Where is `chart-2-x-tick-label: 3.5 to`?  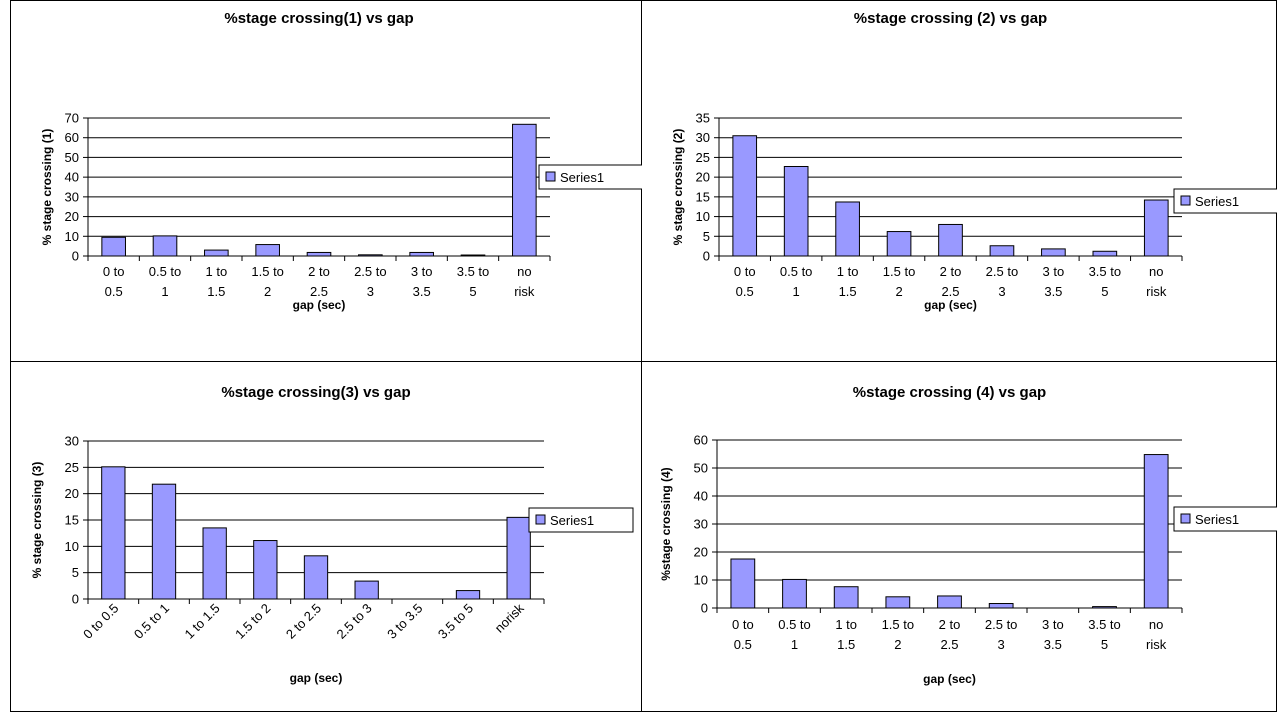
chart-2-x-tick-label: 3.5 to is located at coordinates (1105, 271).